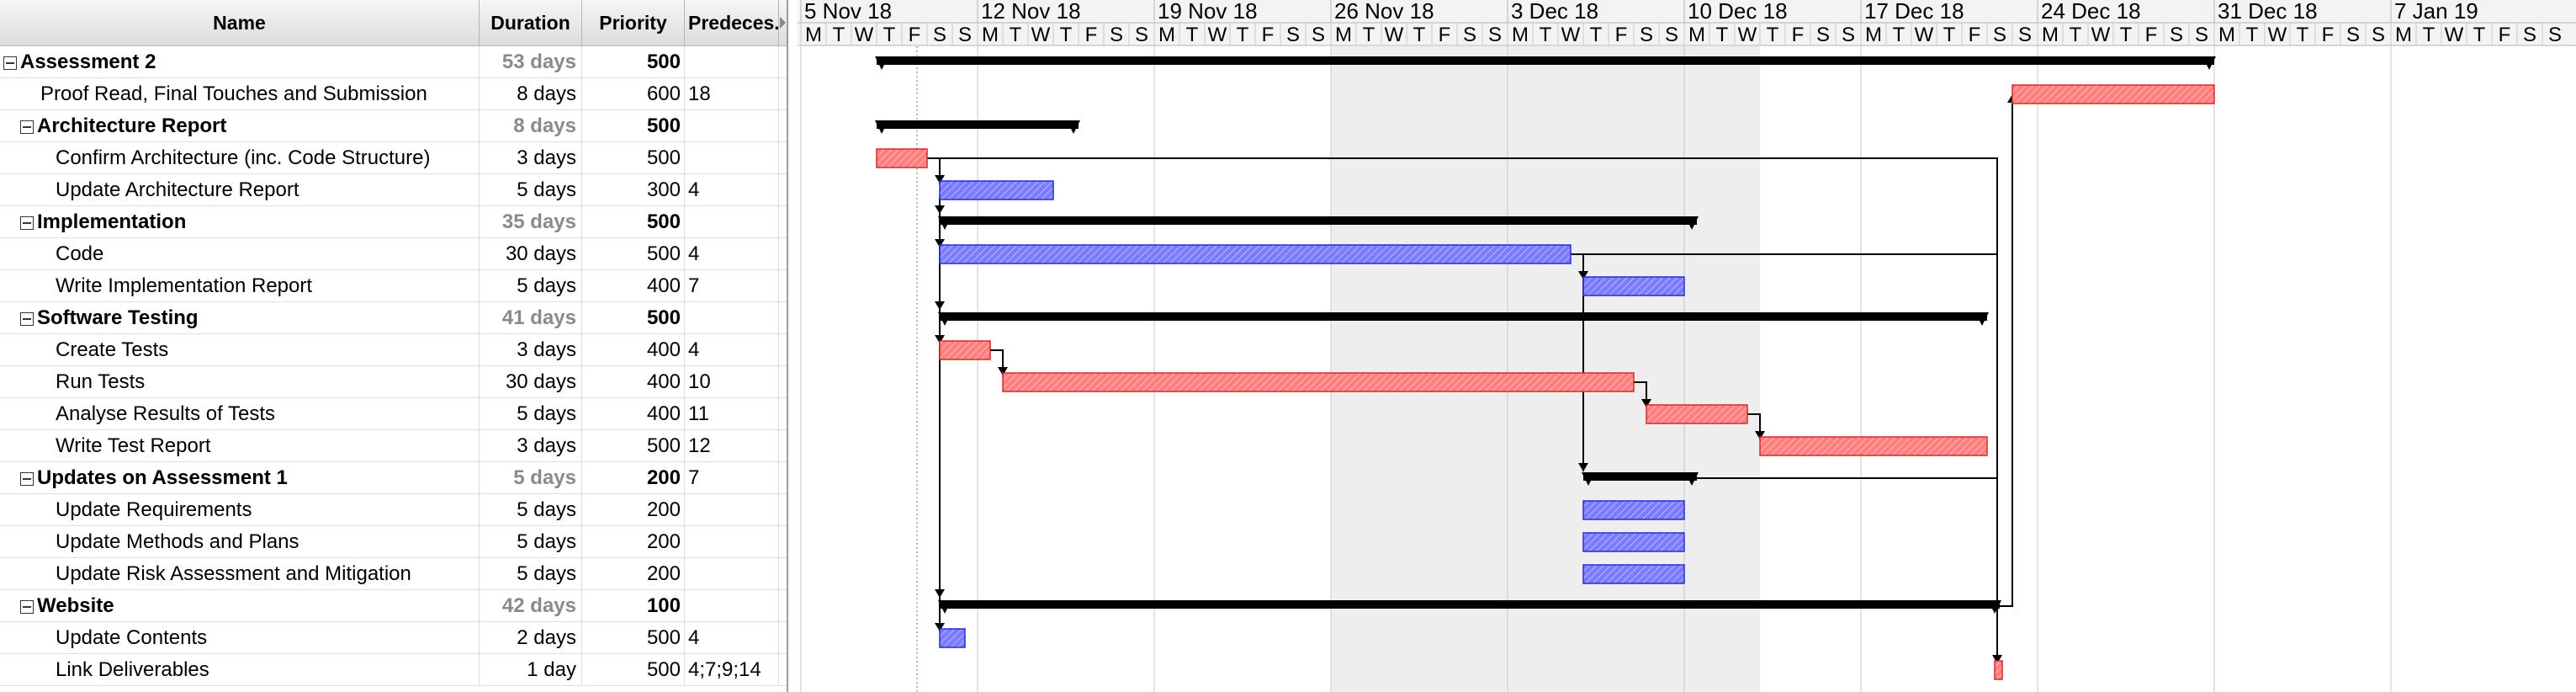 The height and width of the screenshot is (692, 2576). I want to click on task-row: Write Test Report 3 days 500 12, so click(393, 446).